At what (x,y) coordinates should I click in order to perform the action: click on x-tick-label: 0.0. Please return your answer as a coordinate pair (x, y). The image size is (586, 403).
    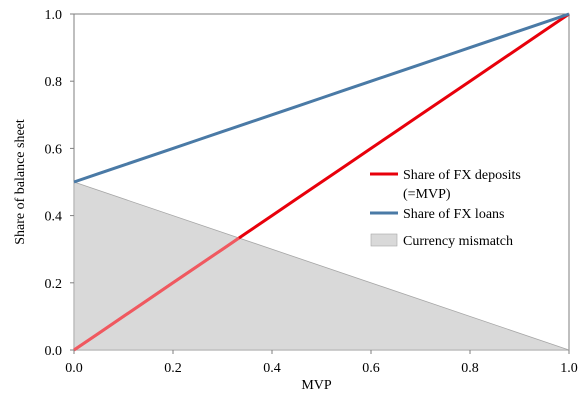
    Looking at the image, I should click on (74, 368).